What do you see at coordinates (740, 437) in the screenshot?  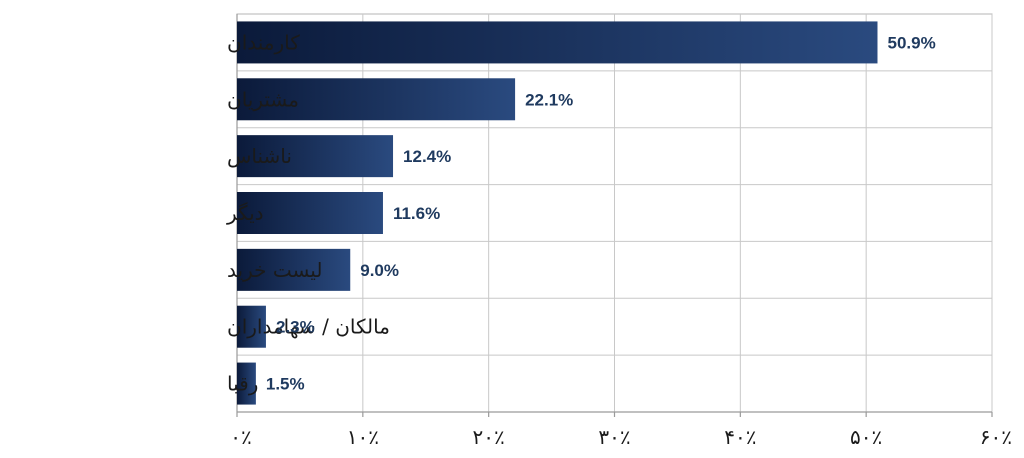 I see `x-tick-label: ۴۰٪` at bounding box center [740, 437].